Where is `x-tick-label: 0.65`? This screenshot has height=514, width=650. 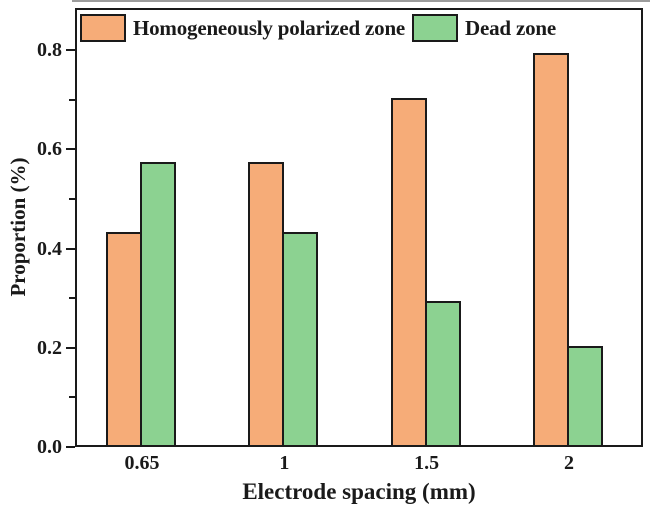
x-tick-label: 0.65 is located at coordinates (142, 463).